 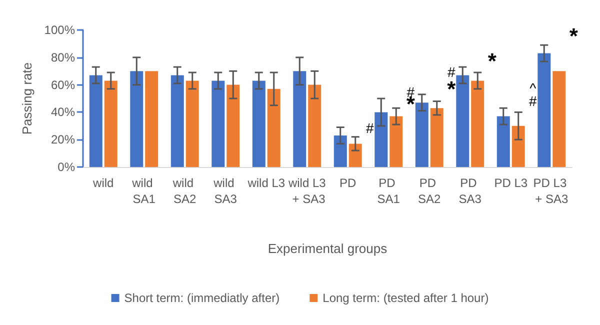 What do you see at coordinates (511, 183) in the screenshot?
I see `x-tick-label: PD L3` at bounding box center [511, 183].